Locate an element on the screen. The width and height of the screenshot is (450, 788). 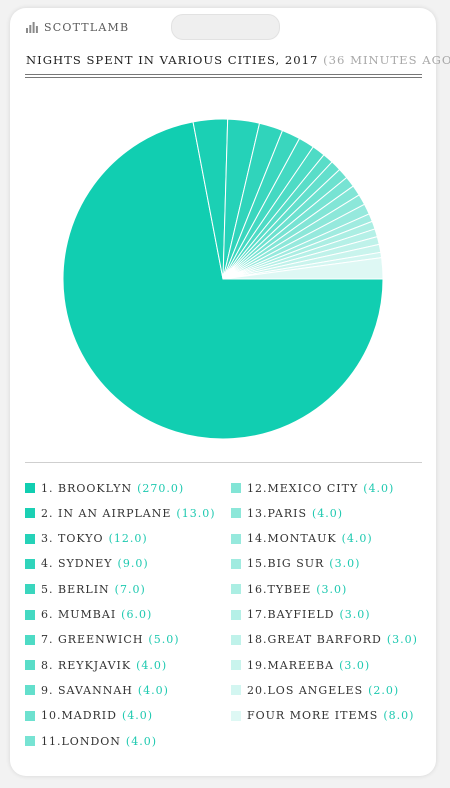
legend-item: 10.MADRID (4.0) is located at coordinates (89, 716).